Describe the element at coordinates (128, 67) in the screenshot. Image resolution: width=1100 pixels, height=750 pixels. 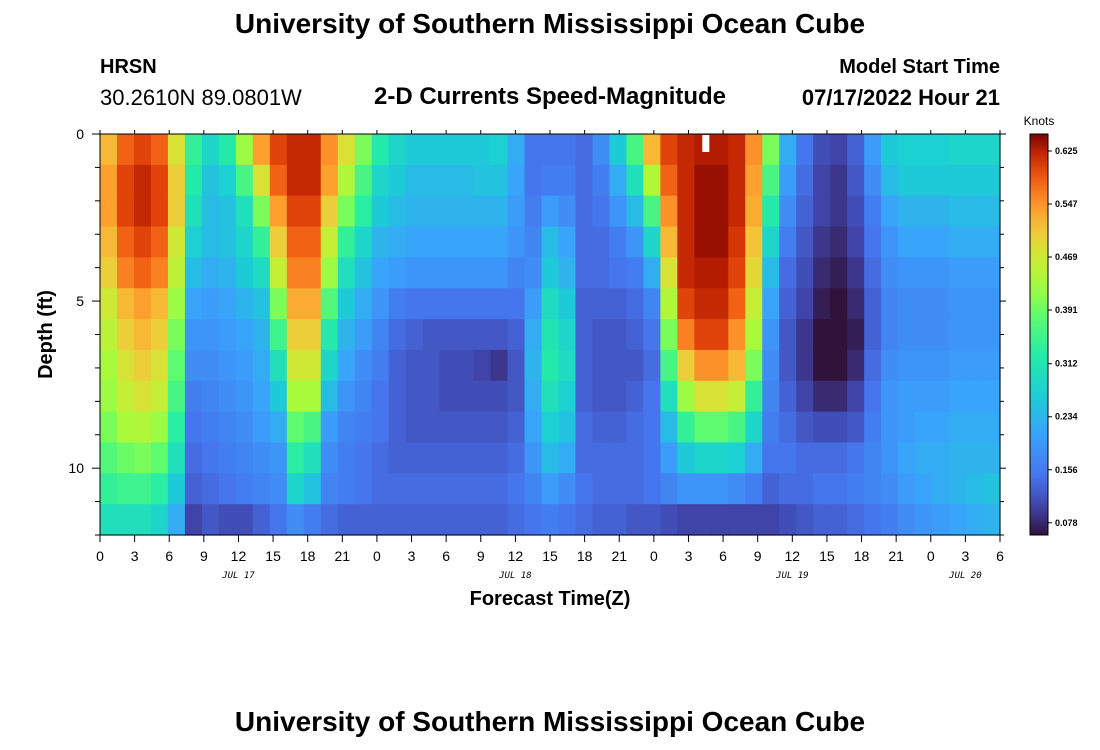
I see `station-name: HRSN` at that location.